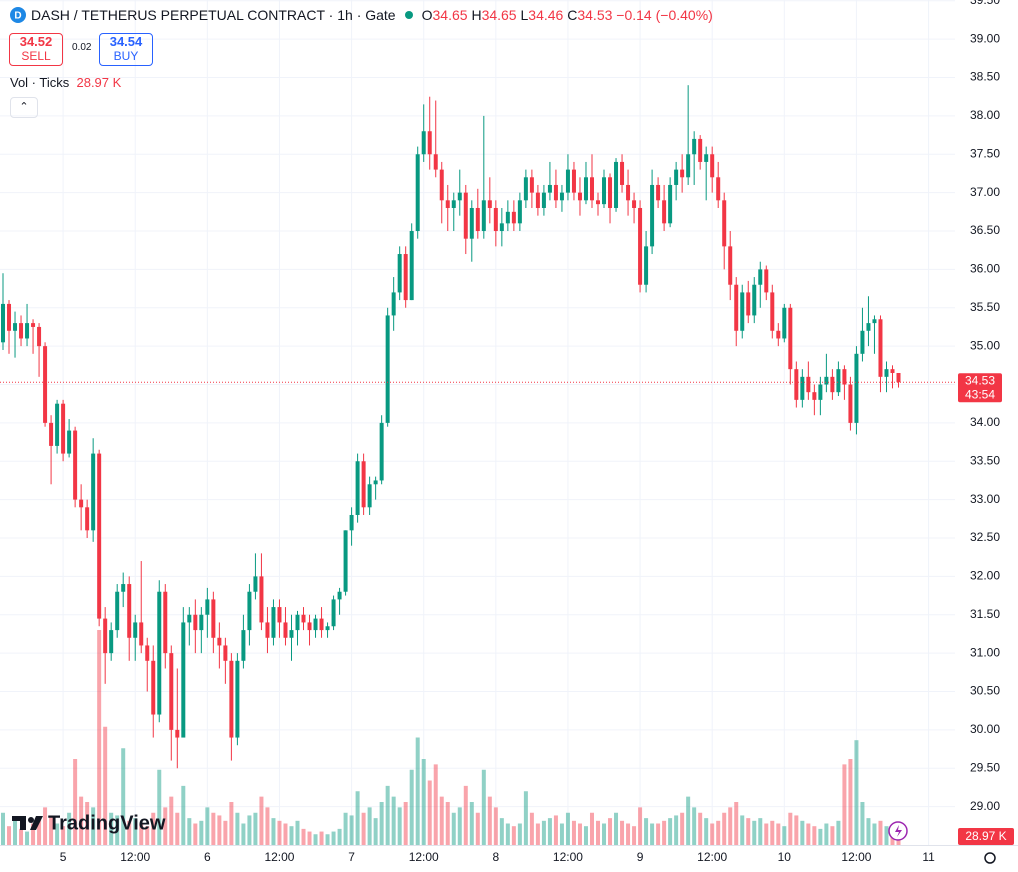 This screenshot has width=1018, height=872. Describe the element at coordinates (985, 269) in the screenshot. I see `y-tick-label: 36.00` at that location.